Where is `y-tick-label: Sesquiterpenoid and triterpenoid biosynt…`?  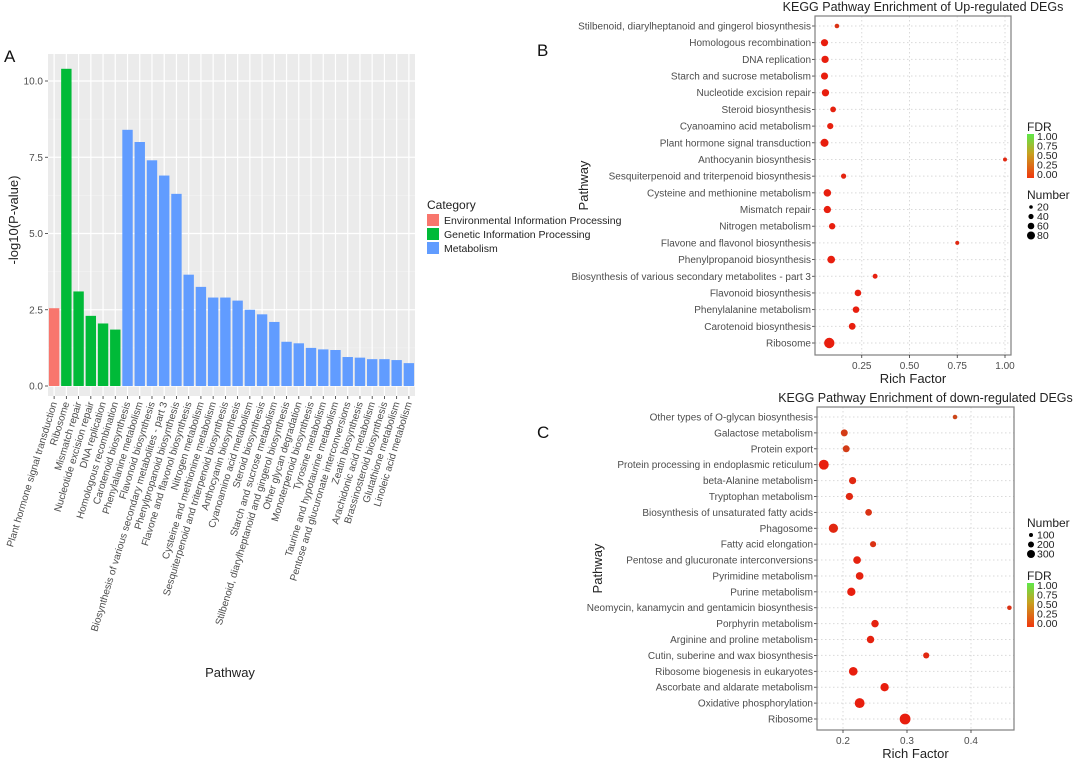 y-tick-label: Sesquiterpenoid and triterpenoid biosynt… is located at coordinates (710, 177).